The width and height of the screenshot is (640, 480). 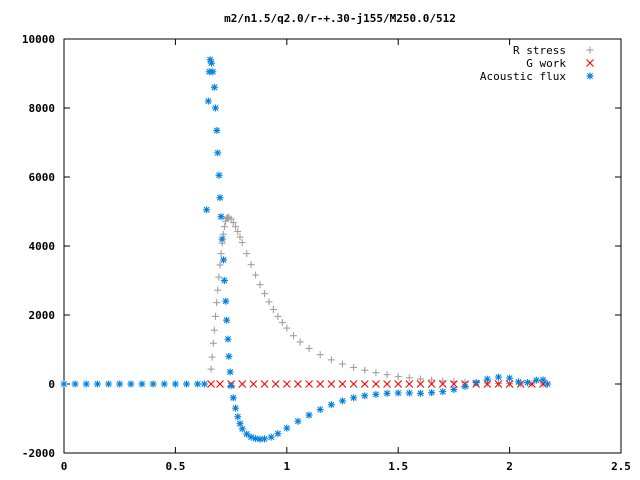 What do you see at coordinates (38, 453) in the screenshot?
I see `y-tick-label: -2000` at bounding box center [38, 453].